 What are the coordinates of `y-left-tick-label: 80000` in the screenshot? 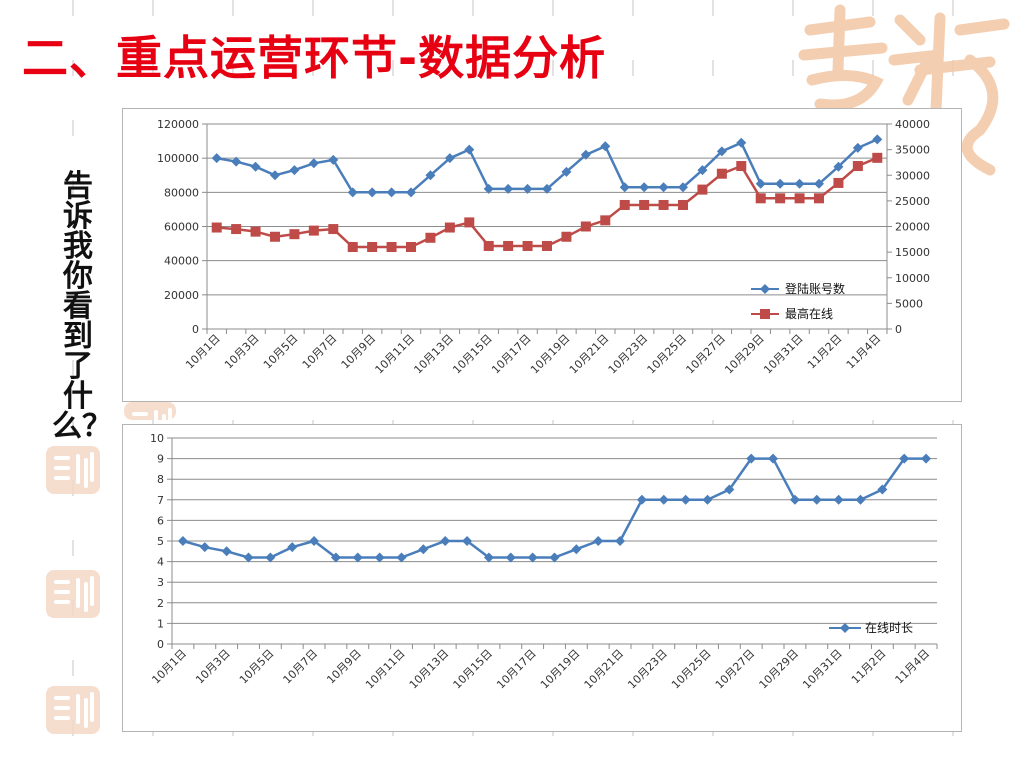 It's located at (181, 192).